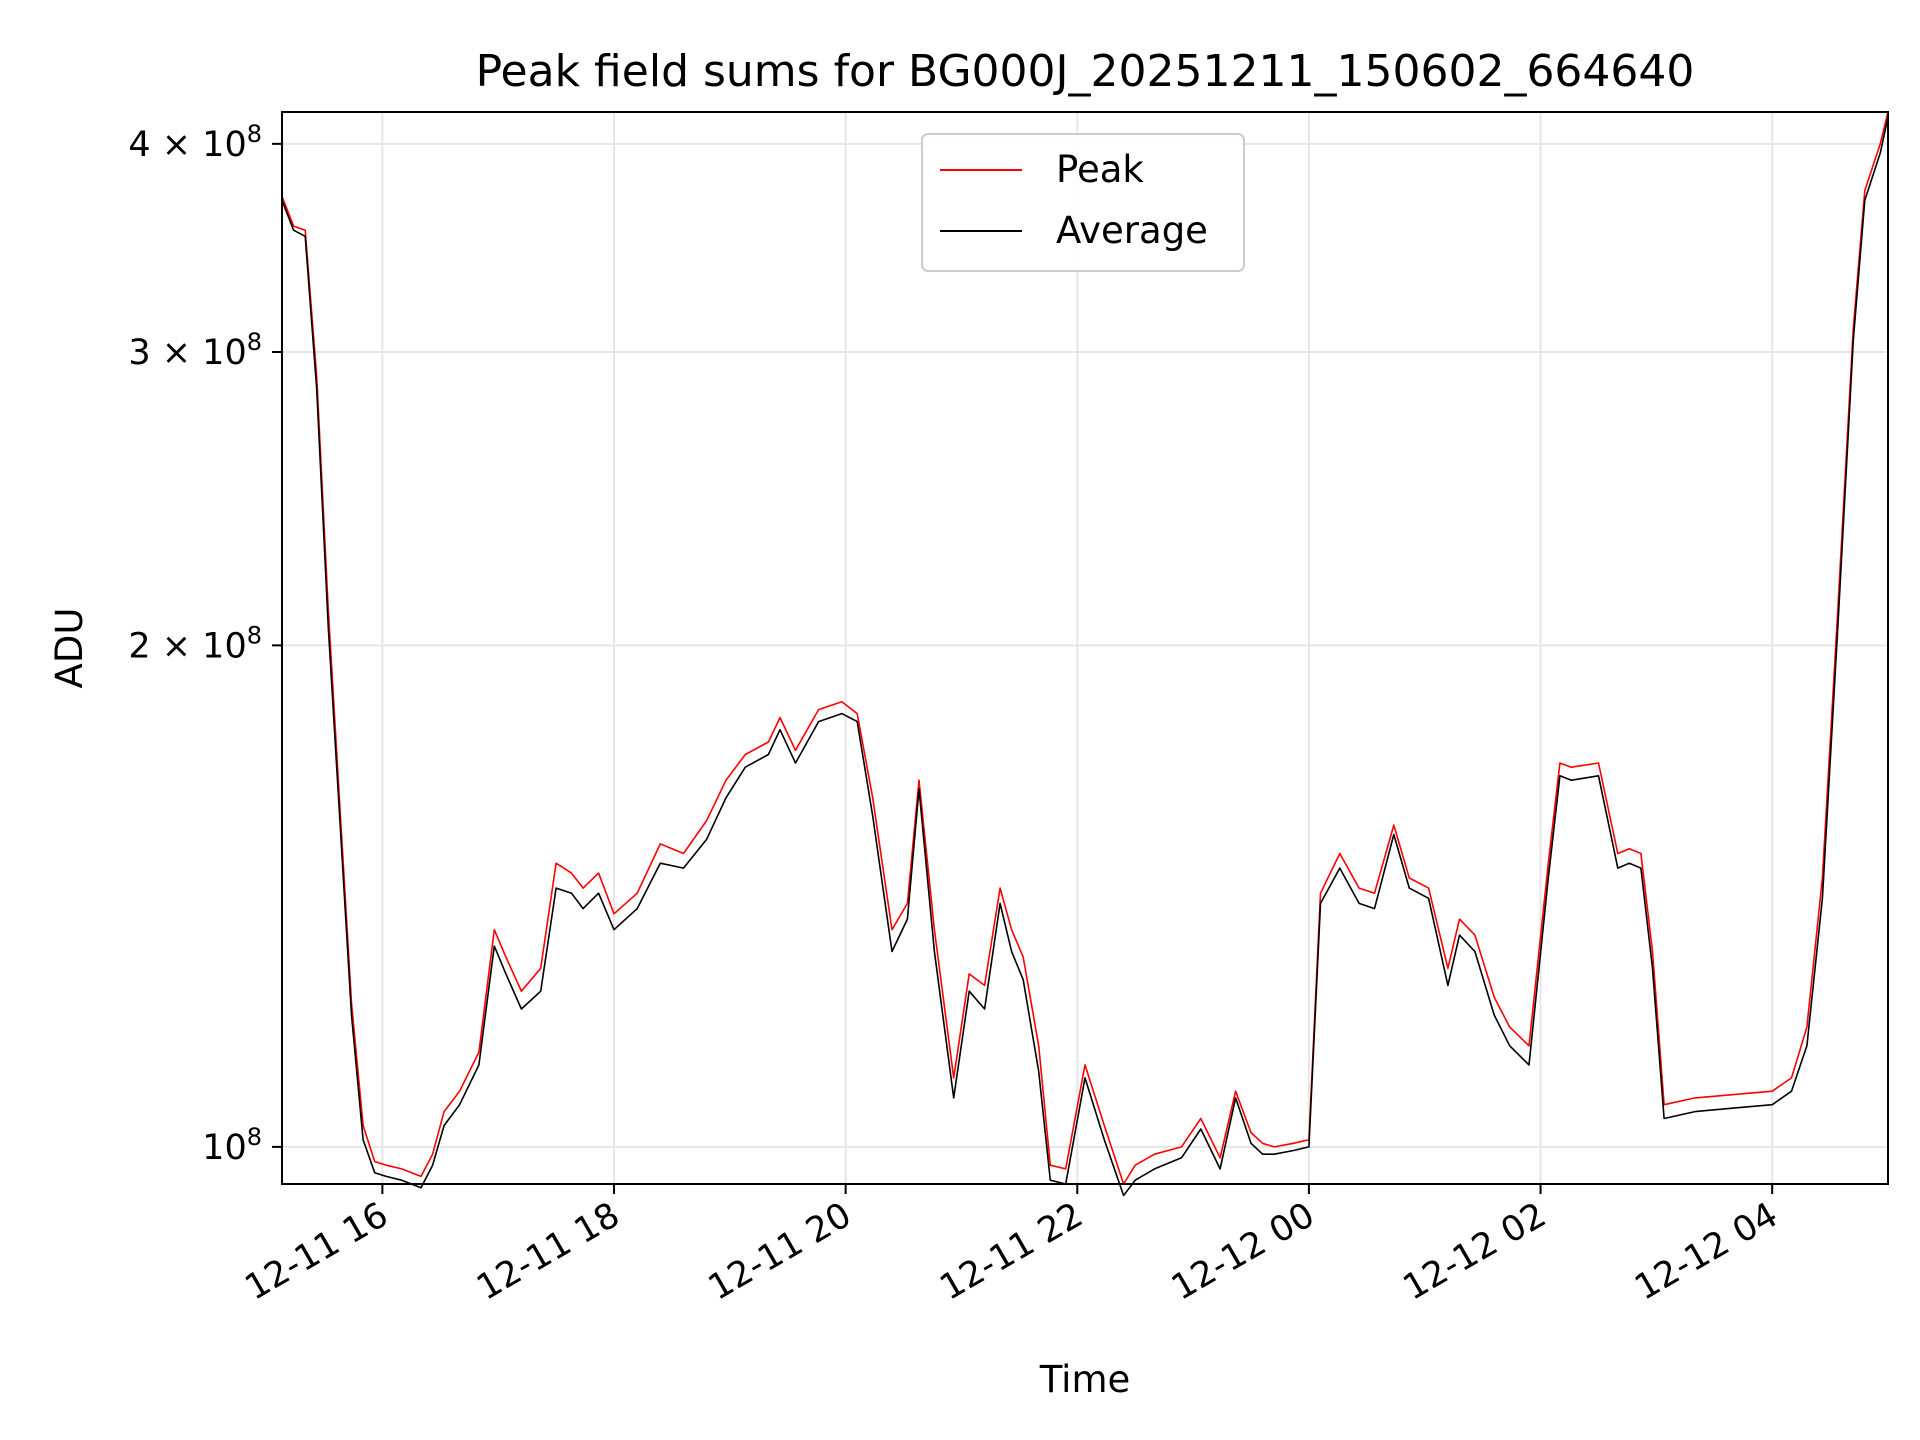 The image size is (1920, 1440). Describe the element at coordinates (195, 350) in the screenshot. I see `y-tick-label: 3 × 108` at that location.